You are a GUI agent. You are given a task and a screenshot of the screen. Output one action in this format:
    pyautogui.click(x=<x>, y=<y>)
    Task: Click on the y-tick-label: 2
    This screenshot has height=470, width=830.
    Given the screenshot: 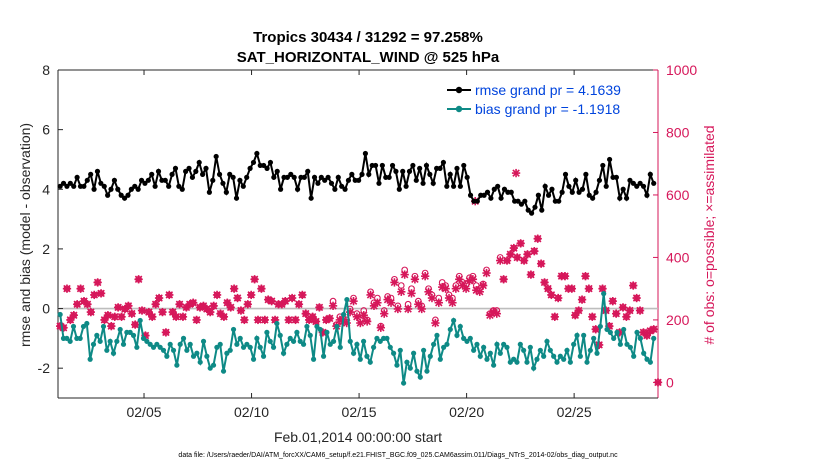 What is the action you would take?
    pyautogui.click(x=46, y=249)
    